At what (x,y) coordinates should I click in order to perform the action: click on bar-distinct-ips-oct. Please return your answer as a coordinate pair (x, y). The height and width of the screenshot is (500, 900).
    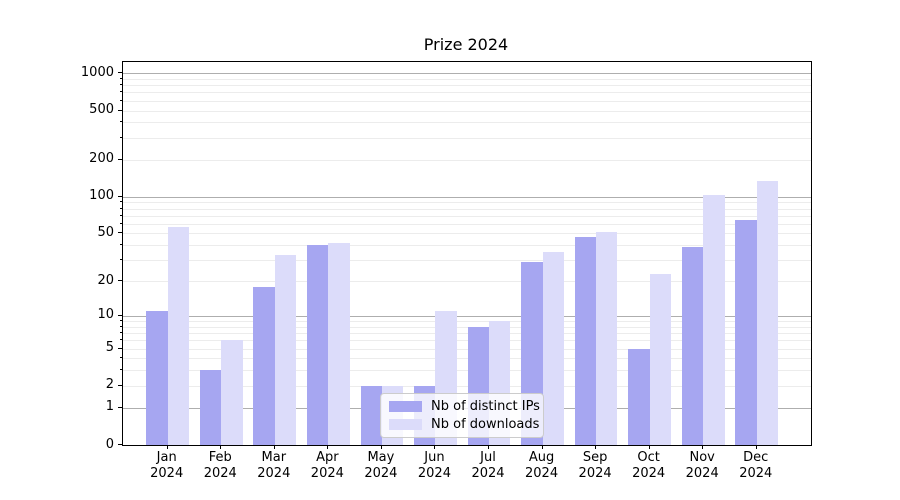
    Looking at the image, I should click on (639, 396).